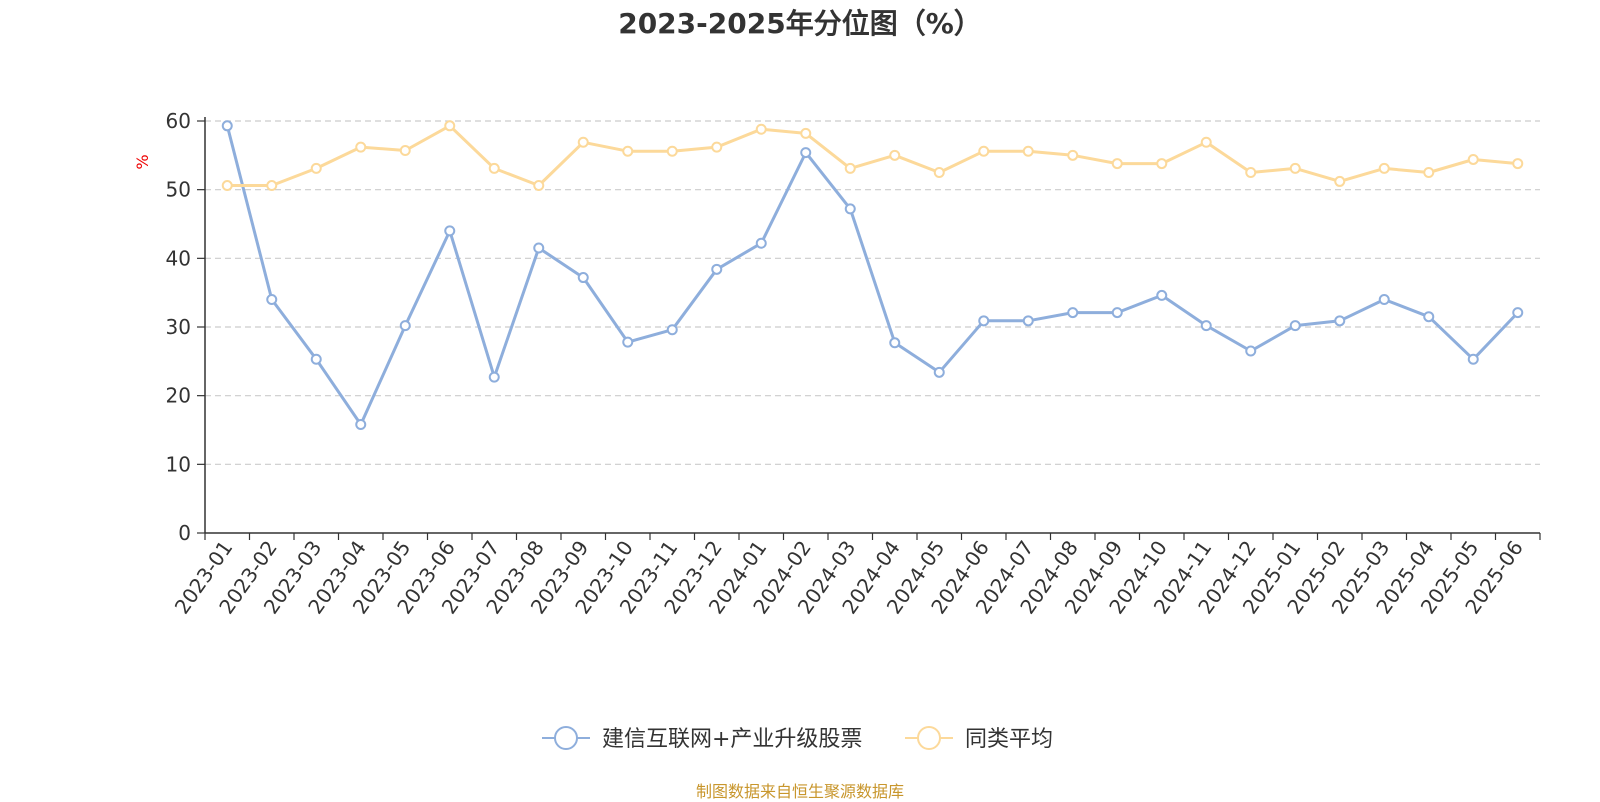 This screenshot has height=802, width=1600. I want to click on y-tick-label: 30, so click(178, 327).